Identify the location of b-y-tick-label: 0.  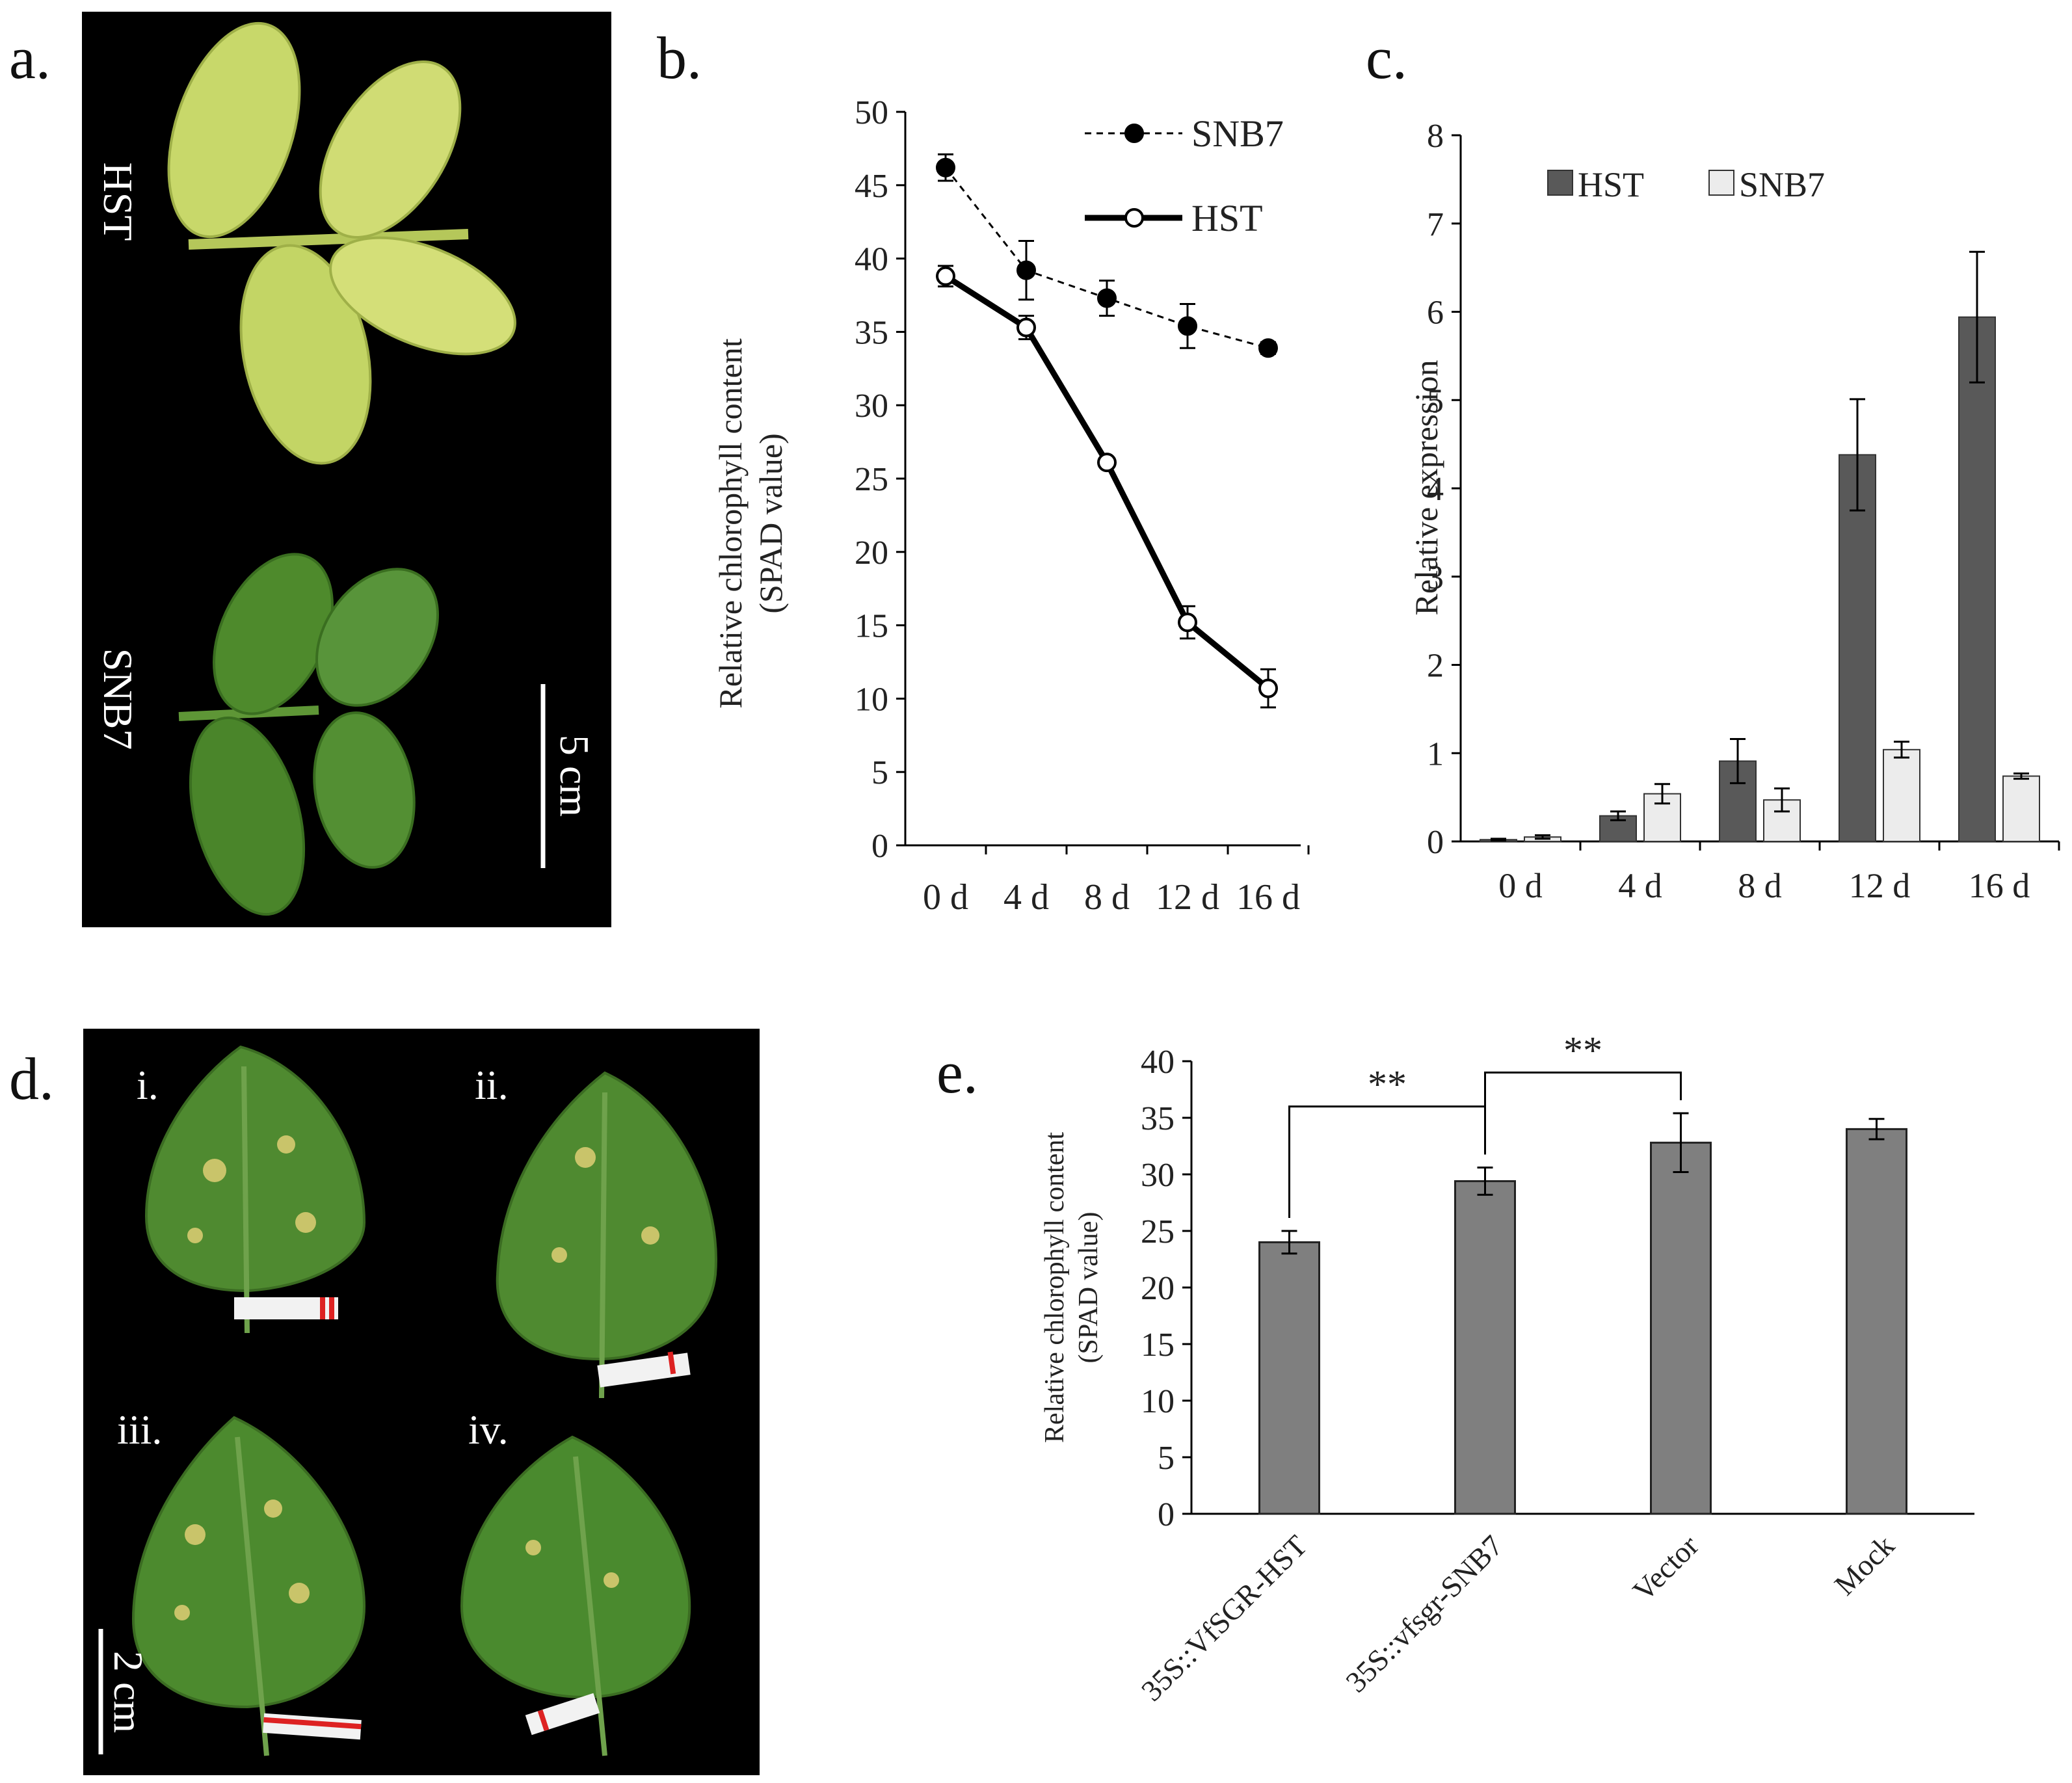
(879, 846).